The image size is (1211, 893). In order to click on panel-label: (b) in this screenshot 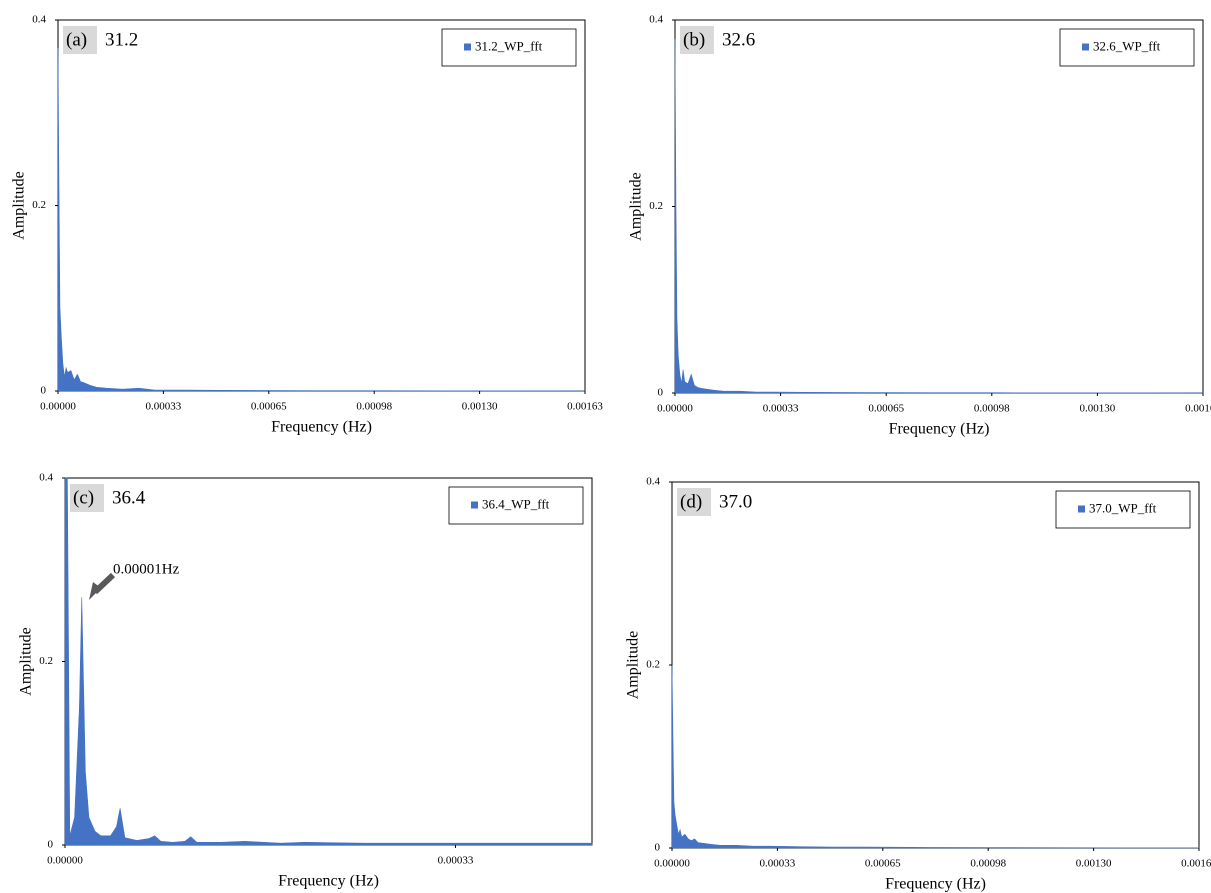, I will do `click(694, 39)`.